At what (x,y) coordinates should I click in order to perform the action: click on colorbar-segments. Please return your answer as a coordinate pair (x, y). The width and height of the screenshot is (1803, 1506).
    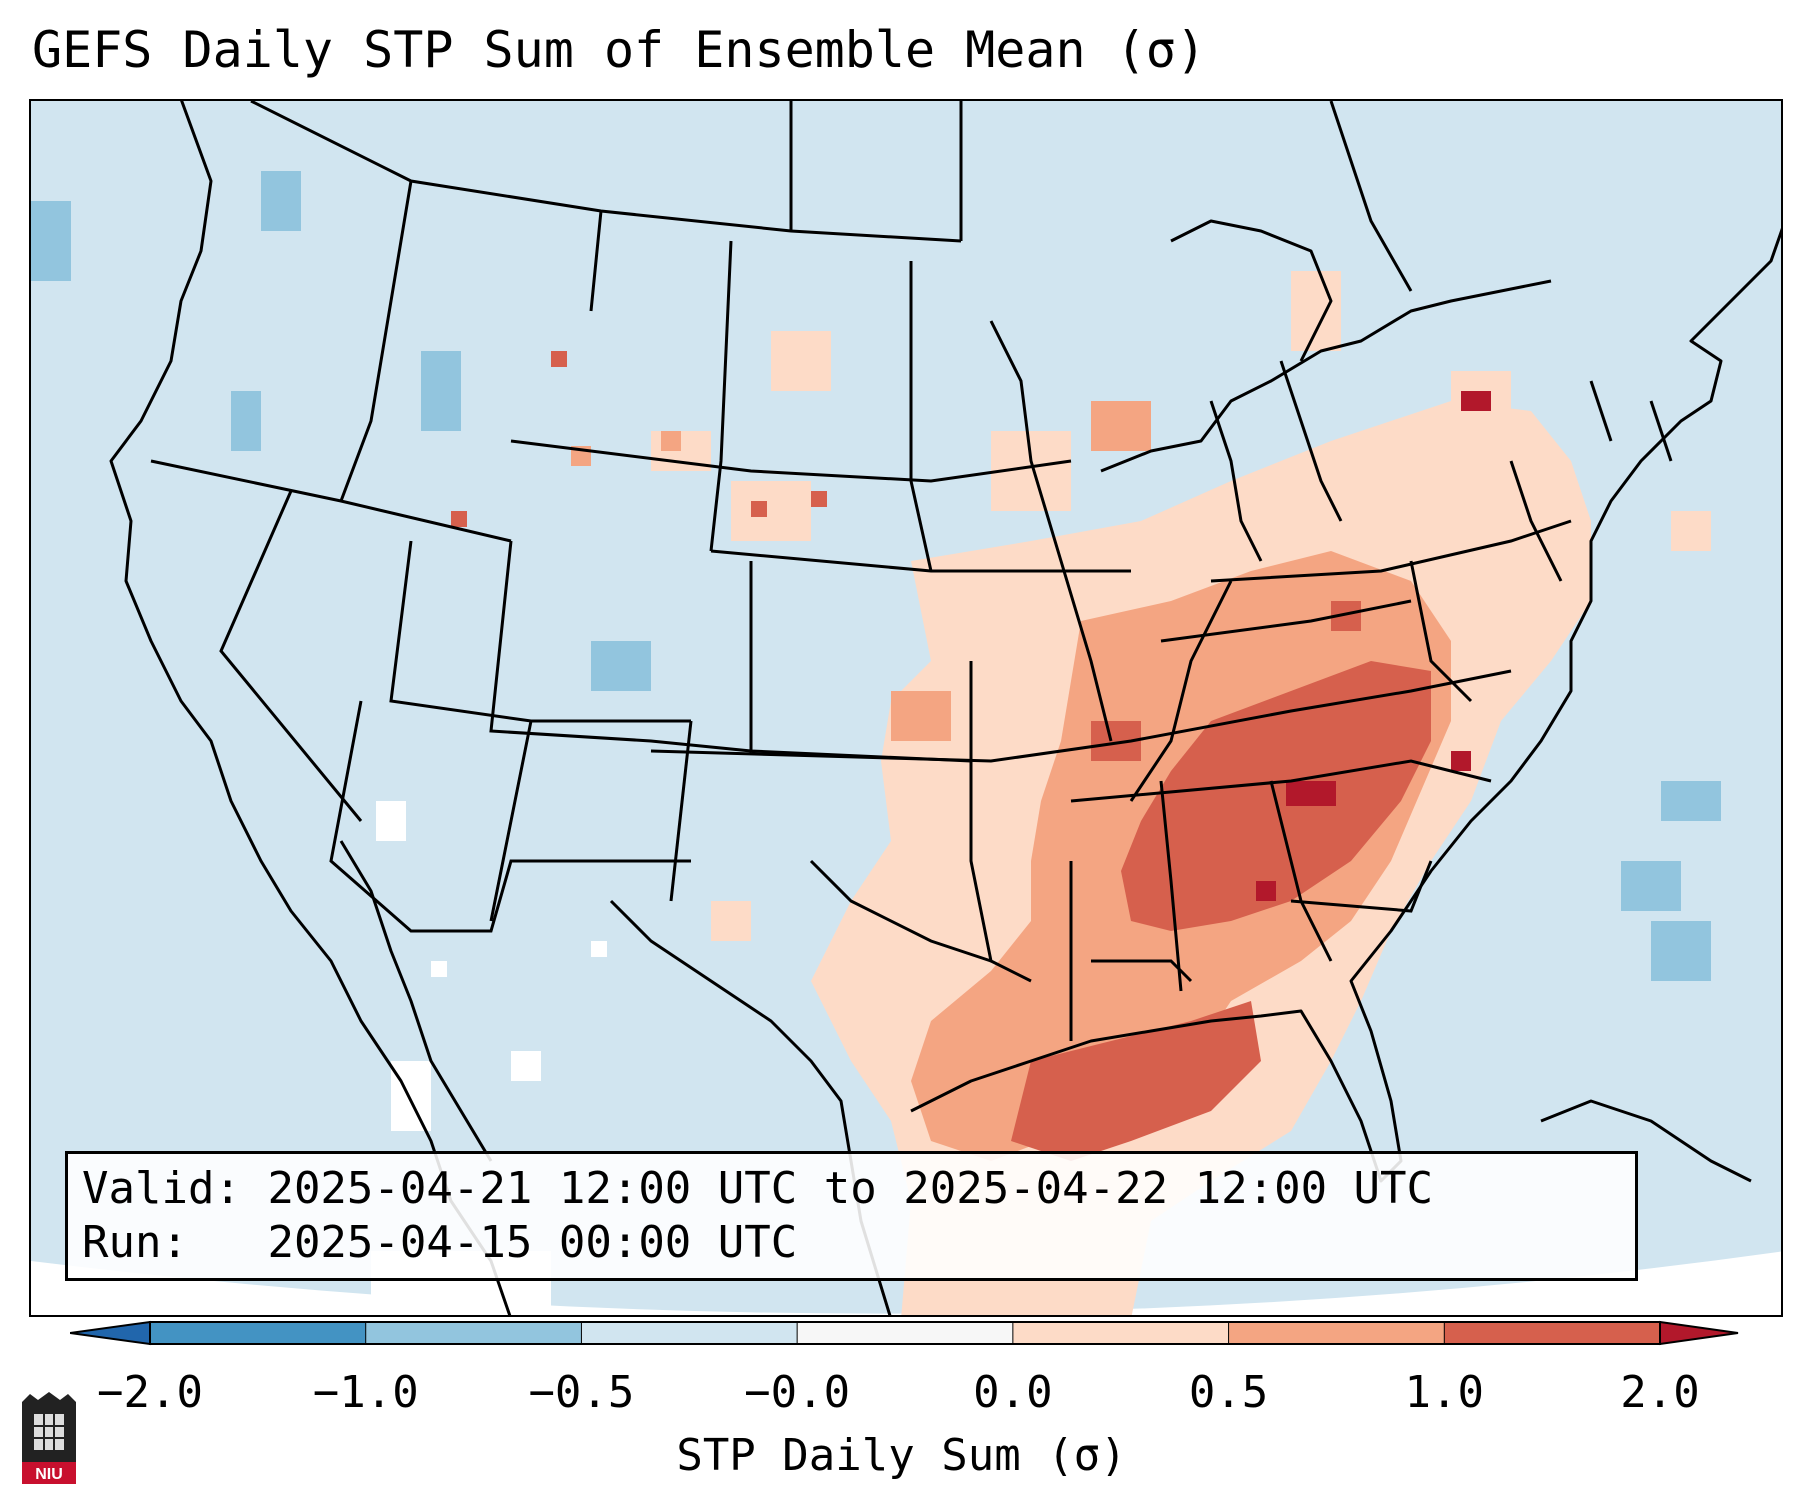
    Looking at the image, I should click on (905, 1333).